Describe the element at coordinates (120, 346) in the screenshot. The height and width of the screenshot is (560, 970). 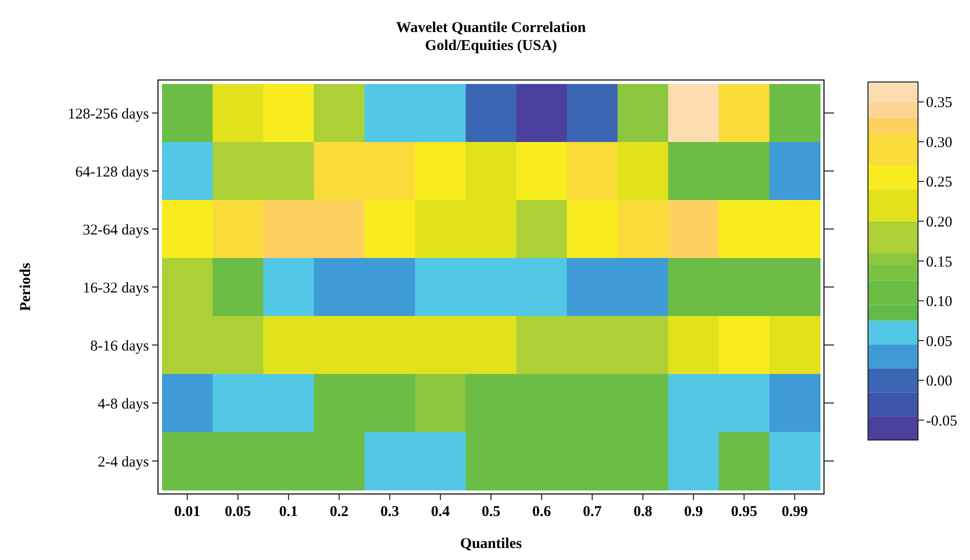
I see `y-tick-label: 8-16 days` at that location.